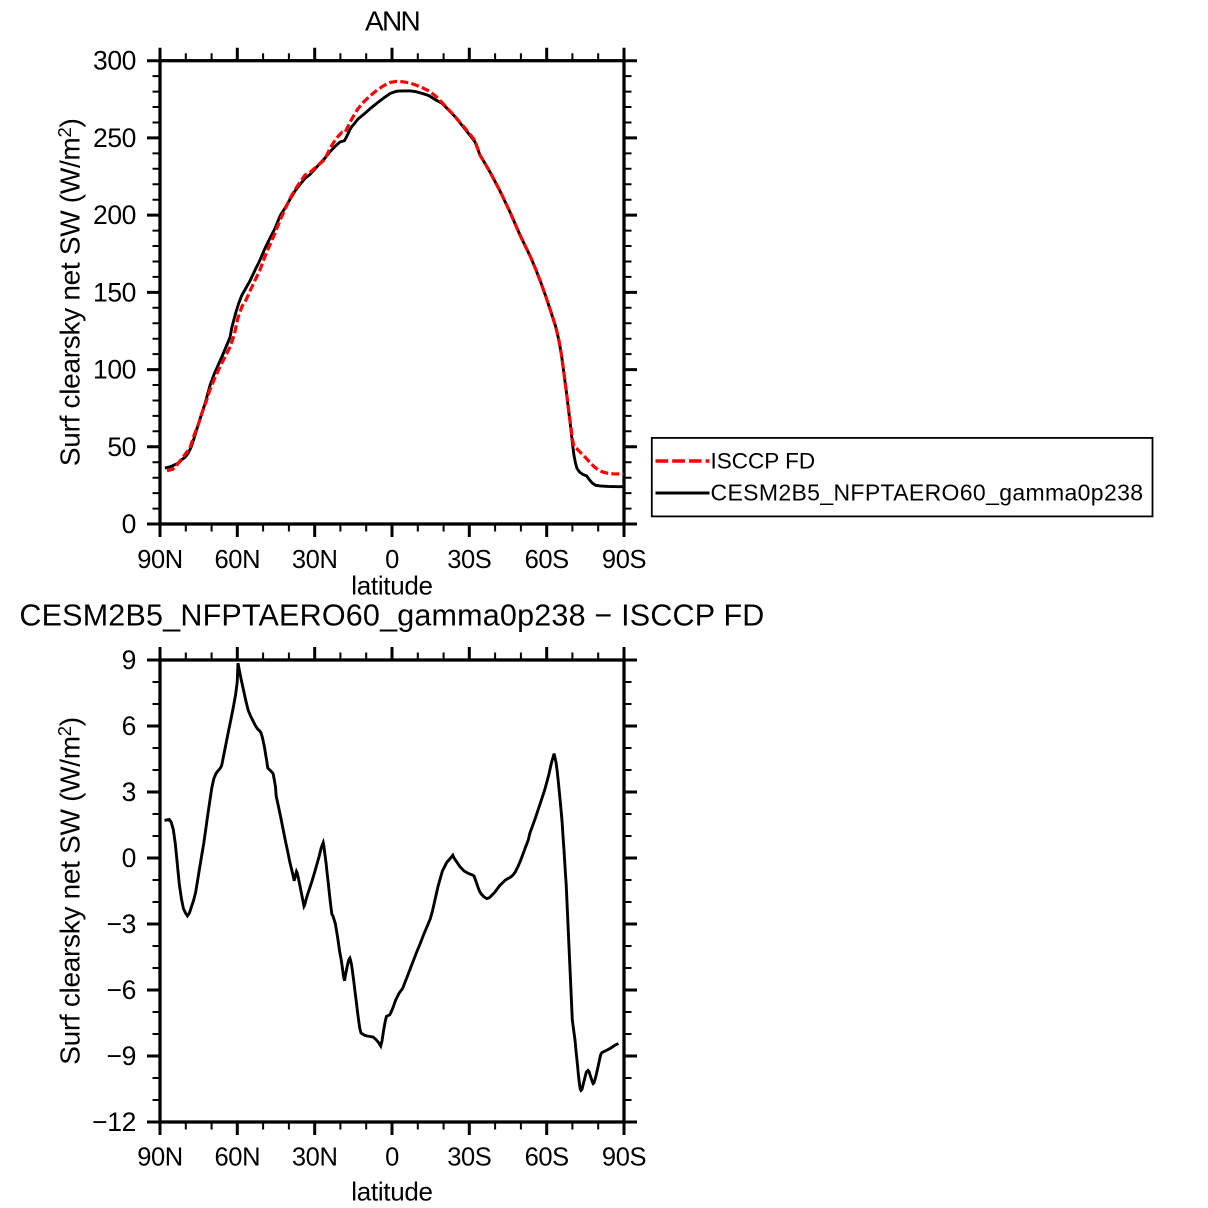  Describe the element at coordinates (121, 924) in the screenshot. I see `svg-text: −3` at that location.